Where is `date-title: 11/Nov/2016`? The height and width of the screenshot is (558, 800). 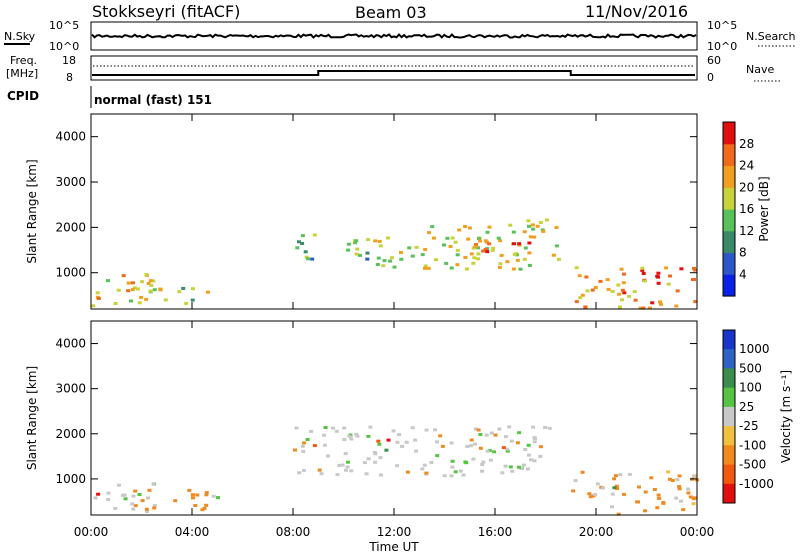 date-title: 11/Nov/2016 is located at coordinates (636, 11).